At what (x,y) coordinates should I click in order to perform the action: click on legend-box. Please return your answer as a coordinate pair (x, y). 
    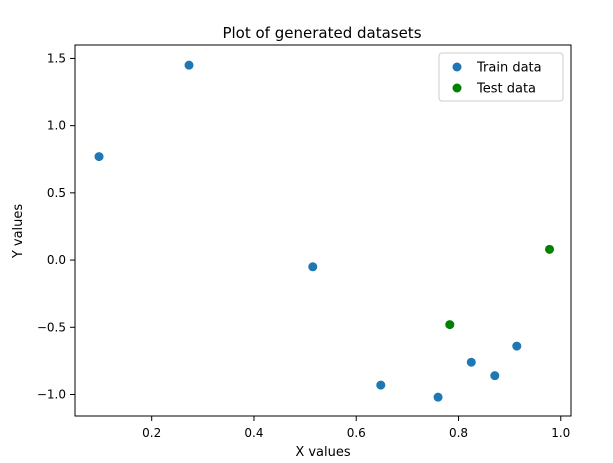
    Looking at the image, I should click on (501, 77).